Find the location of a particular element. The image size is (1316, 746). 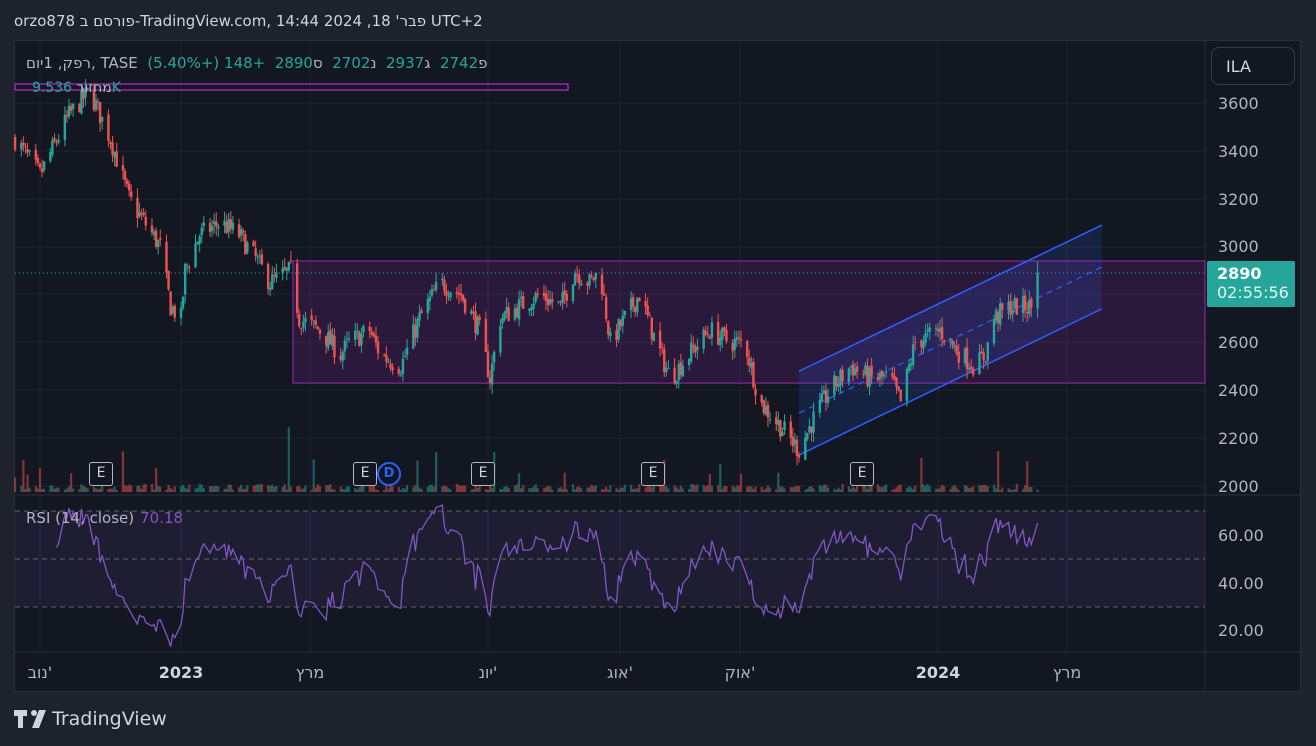

dividend-marker: D is located at coordinates (389, 474).